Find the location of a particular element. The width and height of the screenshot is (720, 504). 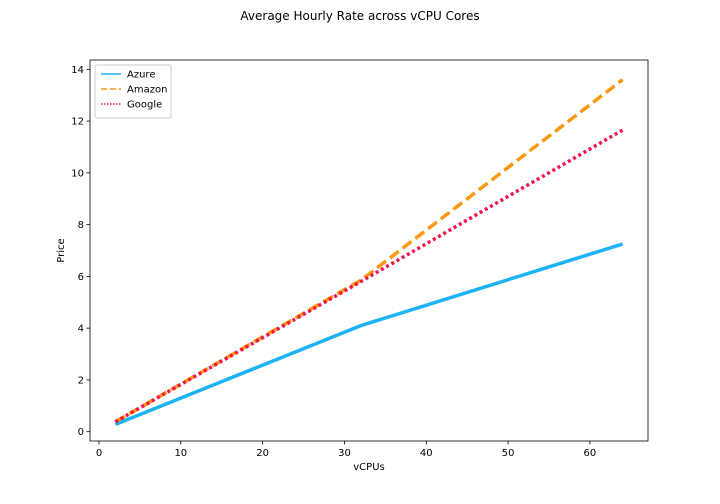

x-axis: 0 10 20 30 40 50 60 is located at coordinates (346, 450).